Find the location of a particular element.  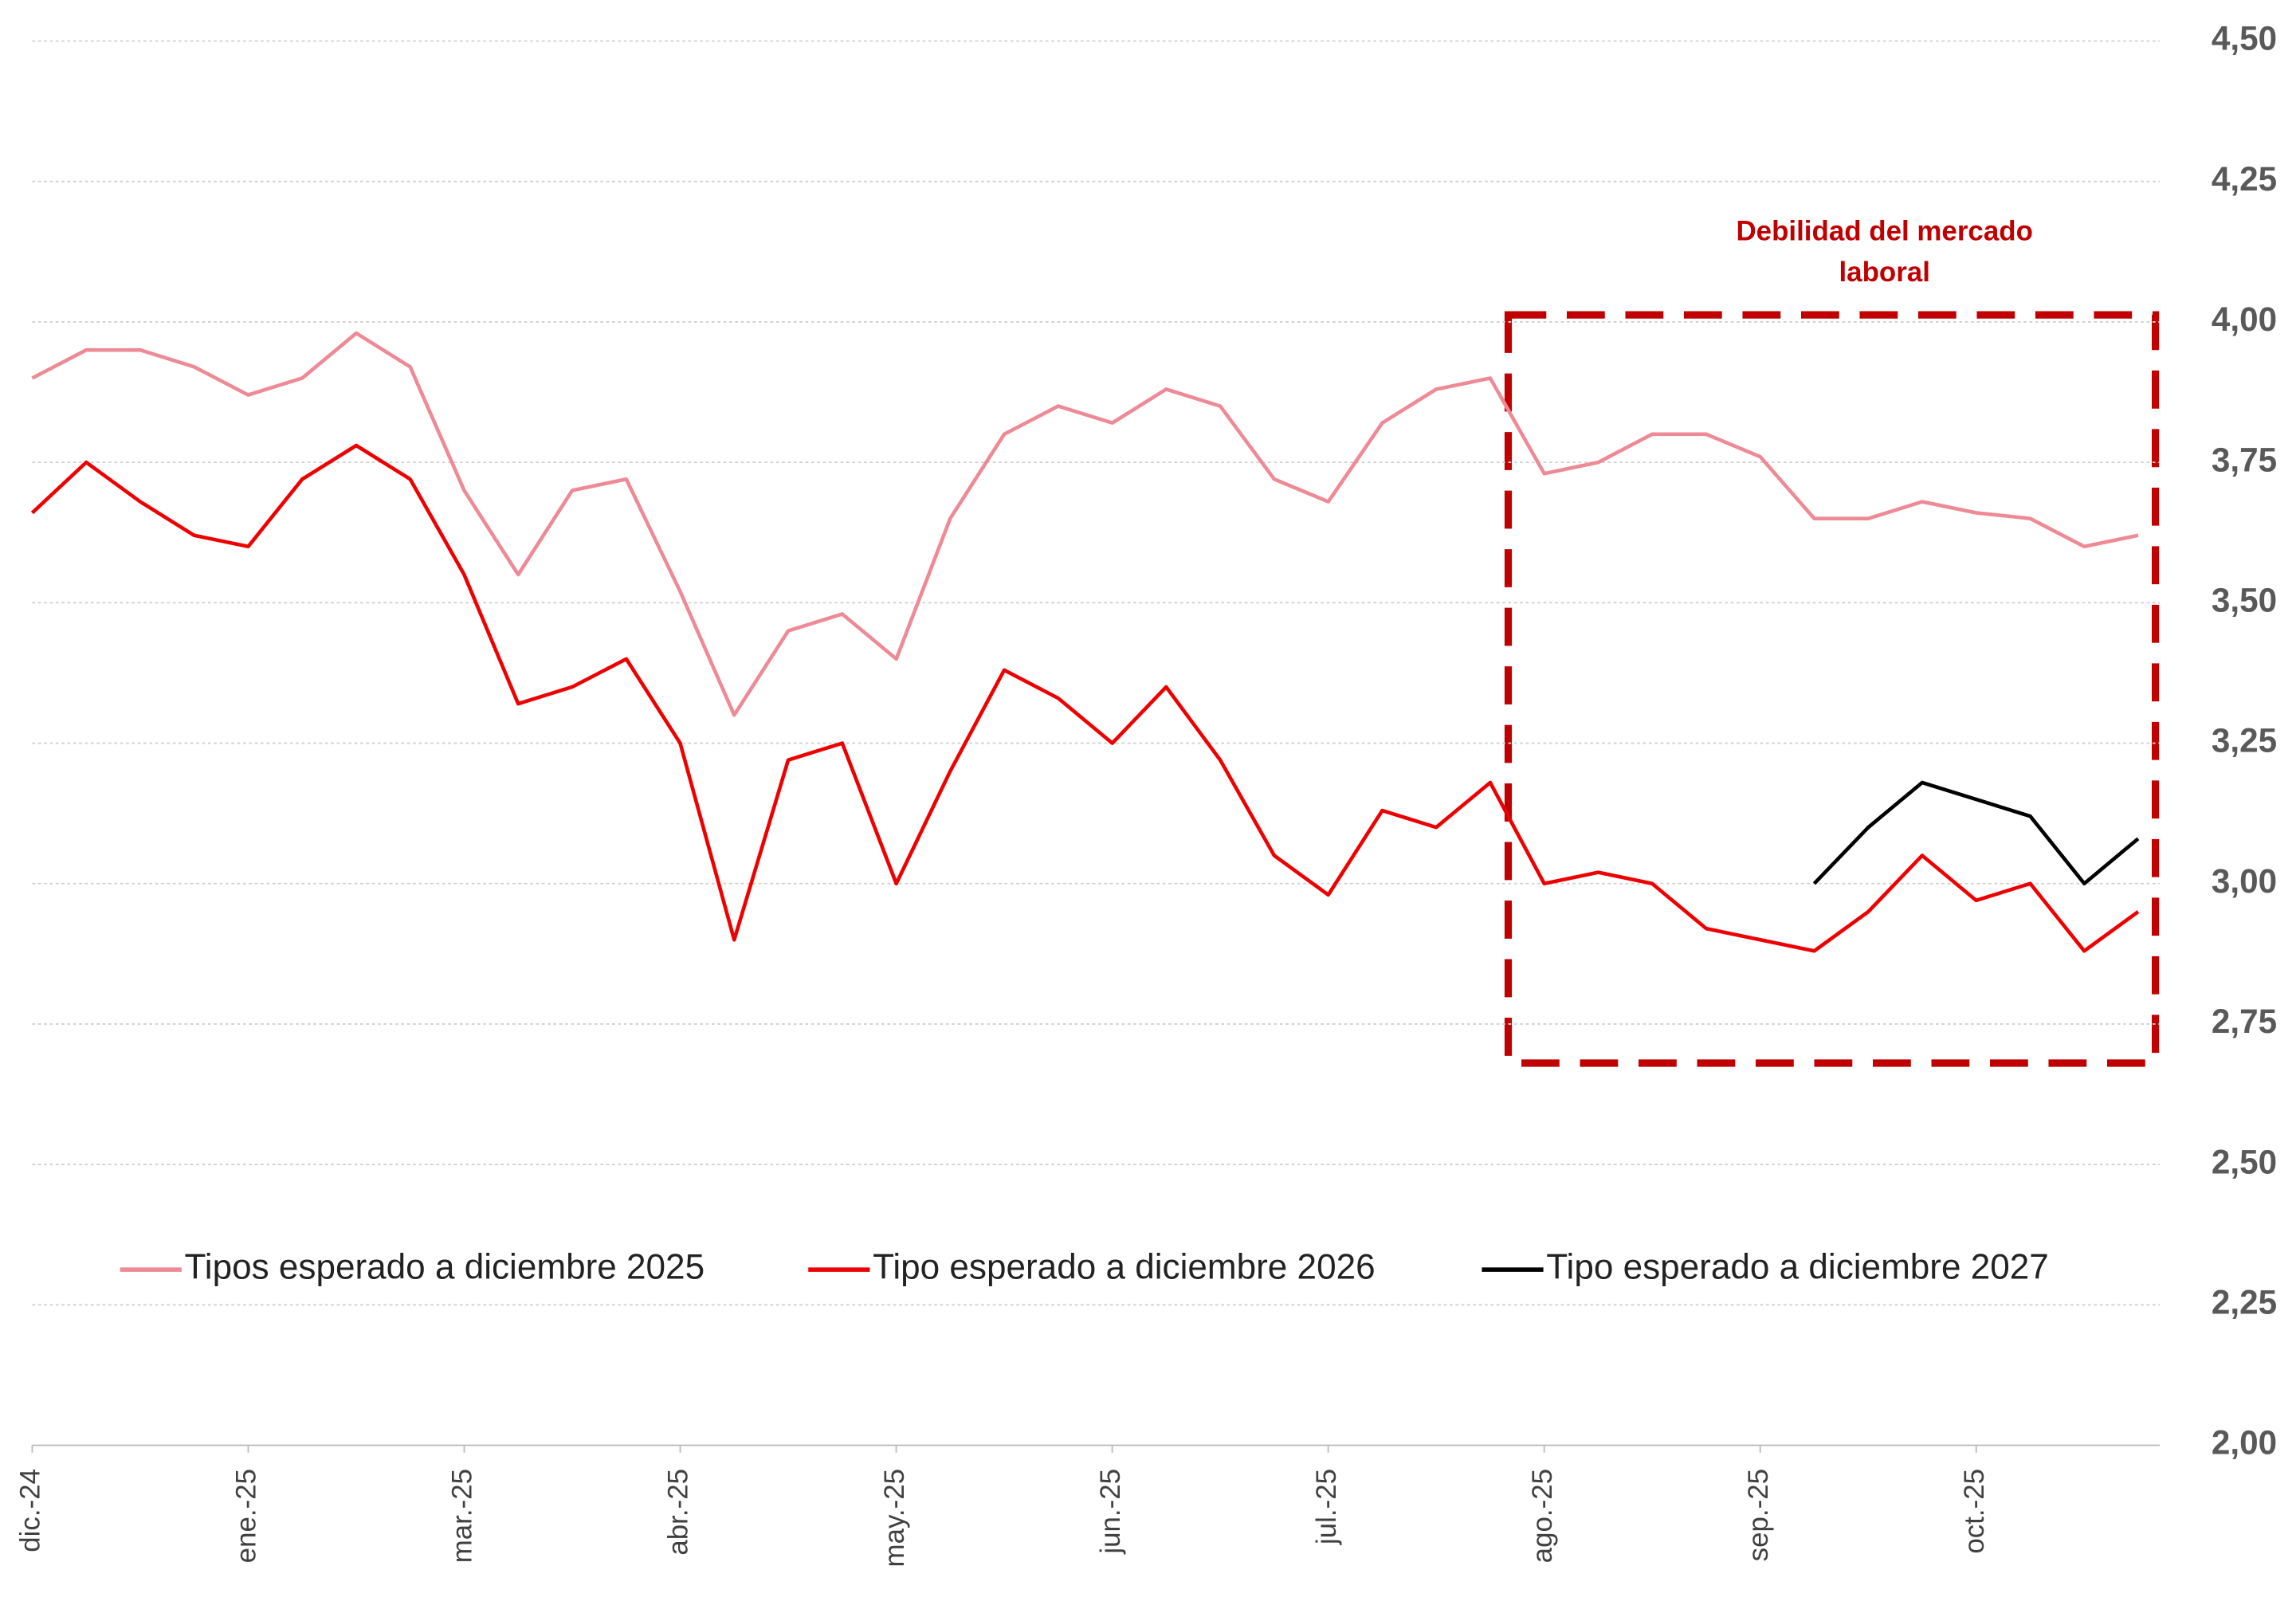

y-tick-label: 4,25 is located at coordinates (2244, 179).